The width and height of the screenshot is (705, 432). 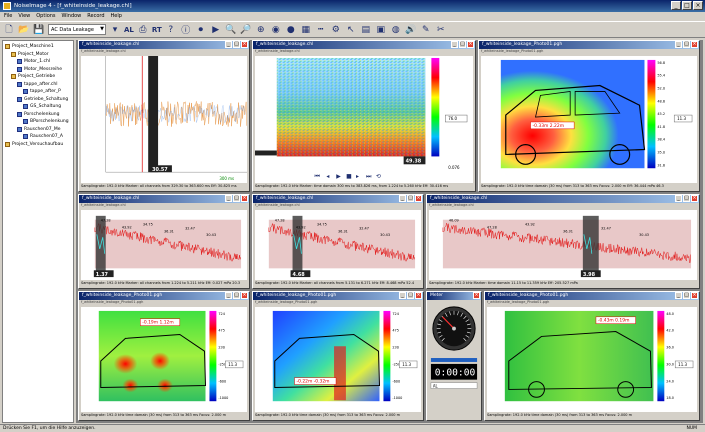 I want to click on tree-item: Rauschen07_A, so click(x=38, y=137).